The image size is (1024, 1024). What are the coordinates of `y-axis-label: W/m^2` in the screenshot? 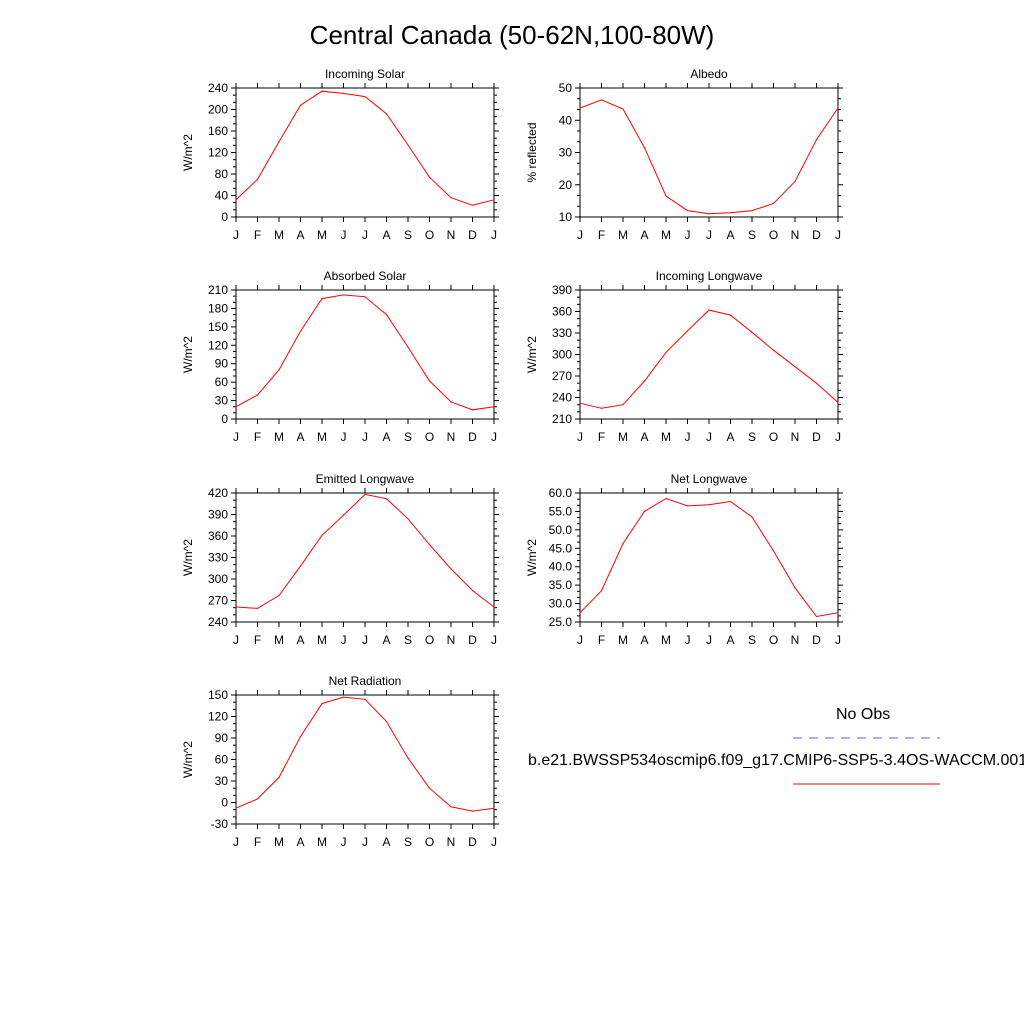 It's located at (532, 354).